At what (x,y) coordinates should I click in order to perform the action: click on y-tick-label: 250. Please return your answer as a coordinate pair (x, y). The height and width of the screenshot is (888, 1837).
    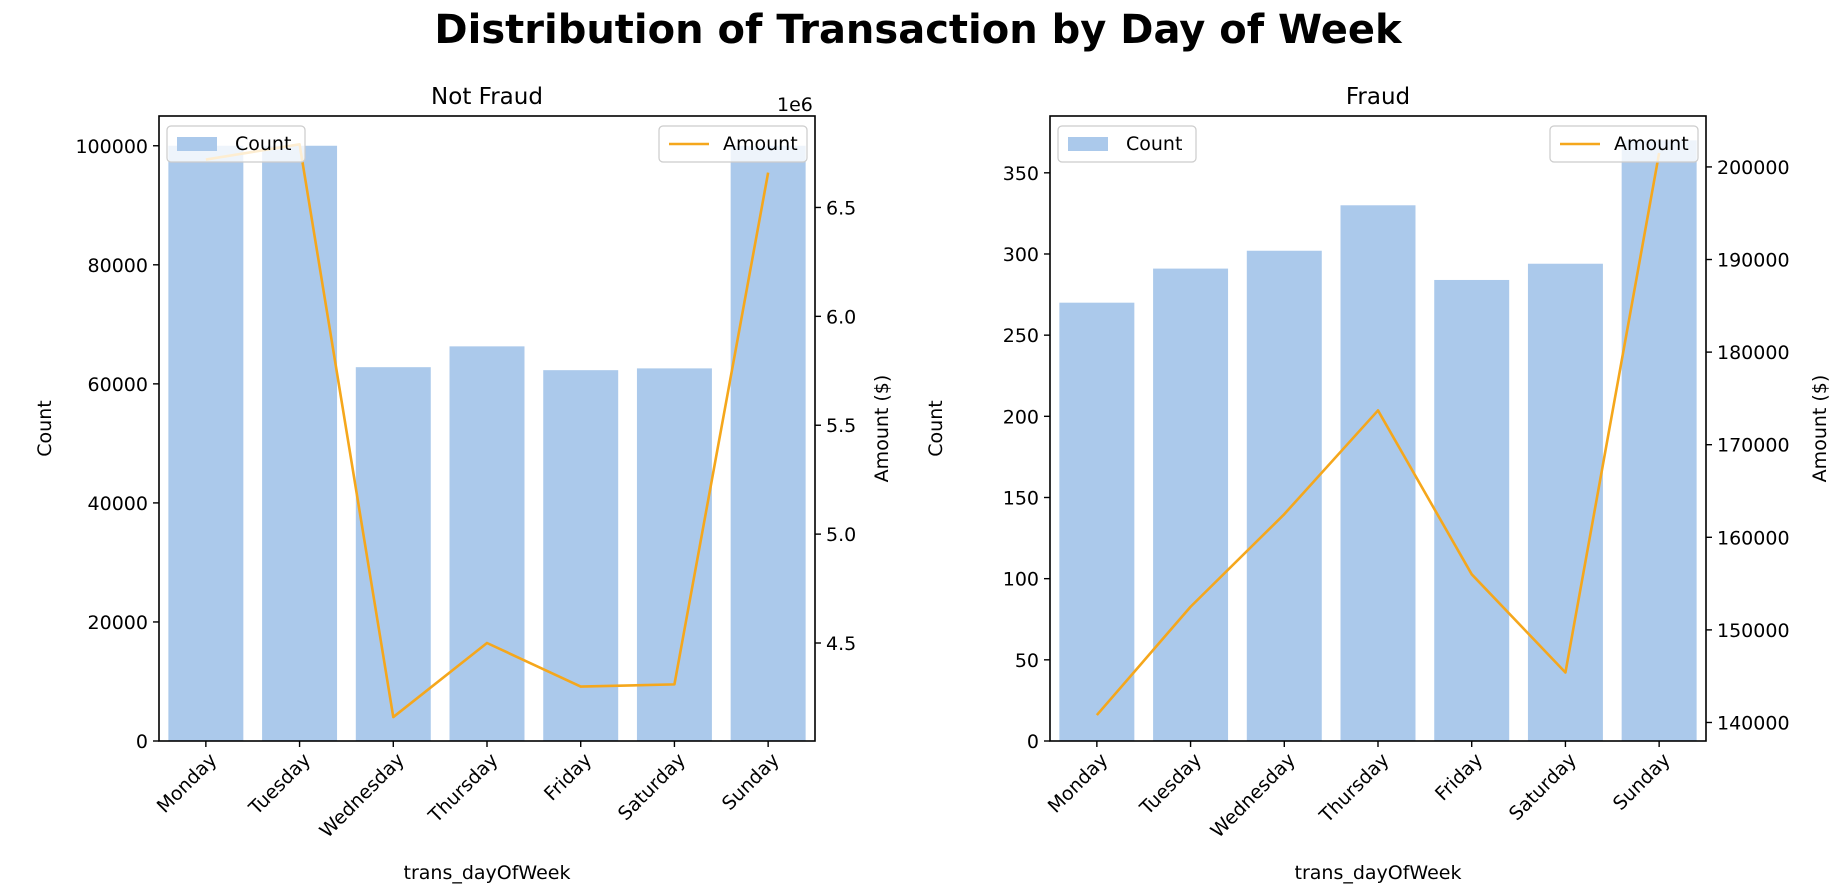
    Looking at the image, I should click on (1021, 336).